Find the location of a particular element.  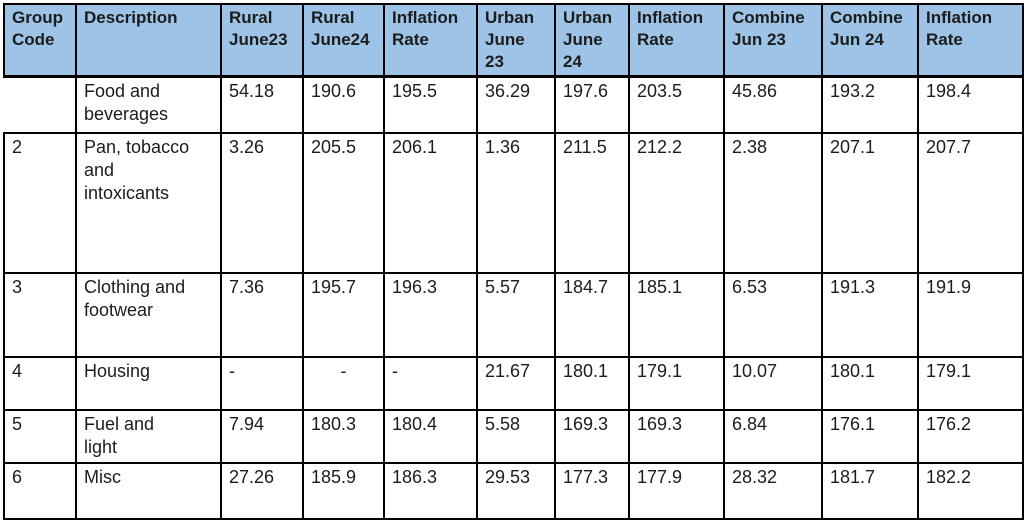

value-cell: 21.67 is located at coordinates (516, 383).